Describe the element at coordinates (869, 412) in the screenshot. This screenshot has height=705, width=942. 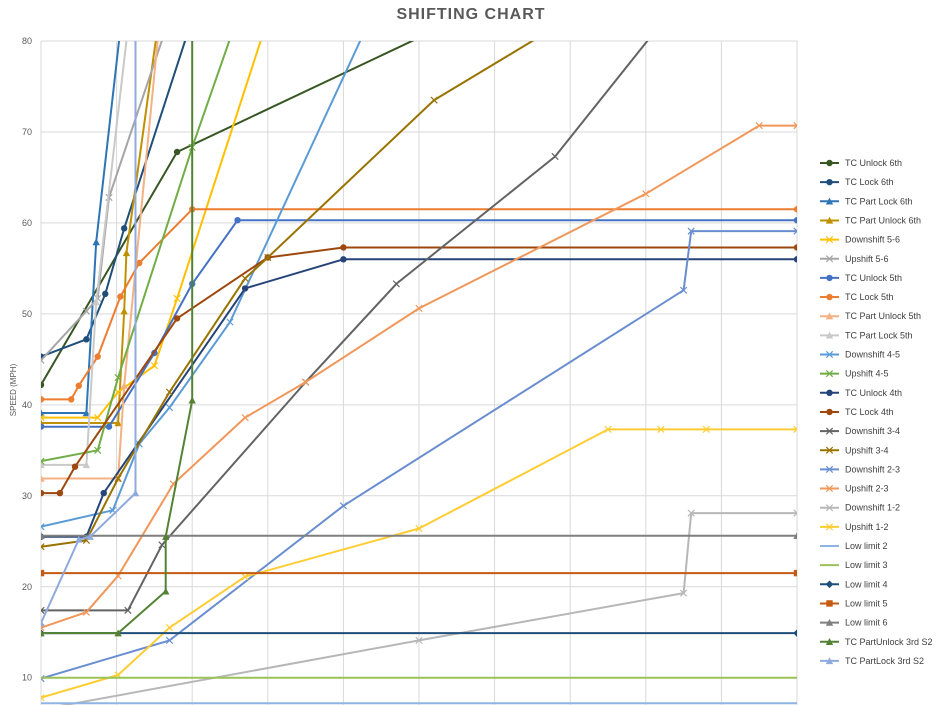
I see `legend-label: TC Lock 4th` at that location.